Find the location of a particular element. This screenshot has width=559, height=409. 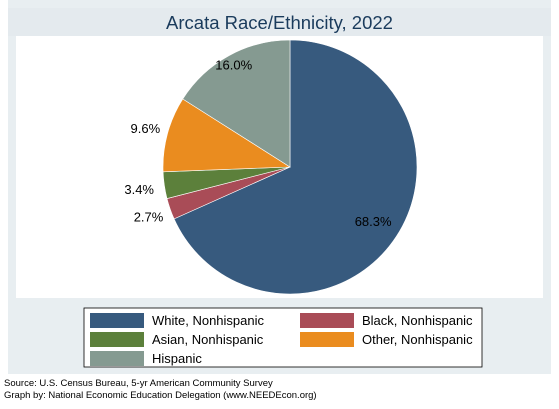

legend-label: Black, Nonhispanic is located at coordinates (417, 320).